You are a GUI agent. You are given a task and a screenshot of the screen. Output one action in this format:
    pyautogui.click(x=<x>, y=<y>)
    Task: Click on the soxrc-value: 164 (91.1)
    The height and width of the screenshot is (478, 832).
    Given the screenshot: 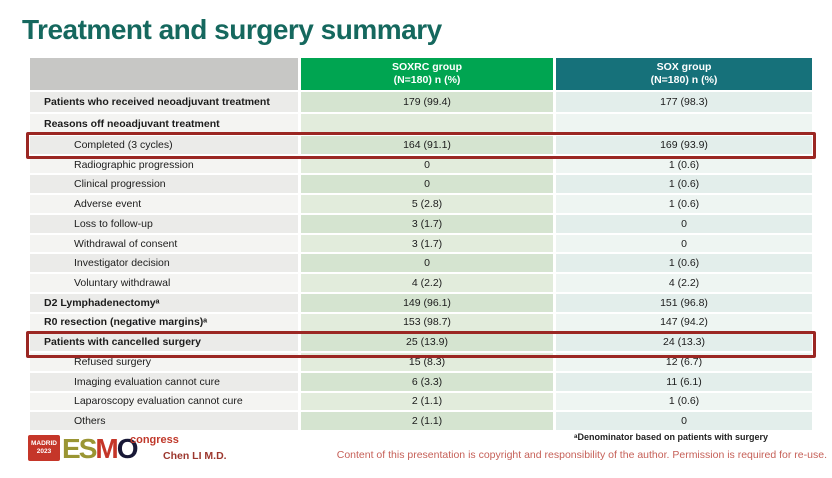 What is the action you would take?
    pyautogui.click(x=425, y=146)
    